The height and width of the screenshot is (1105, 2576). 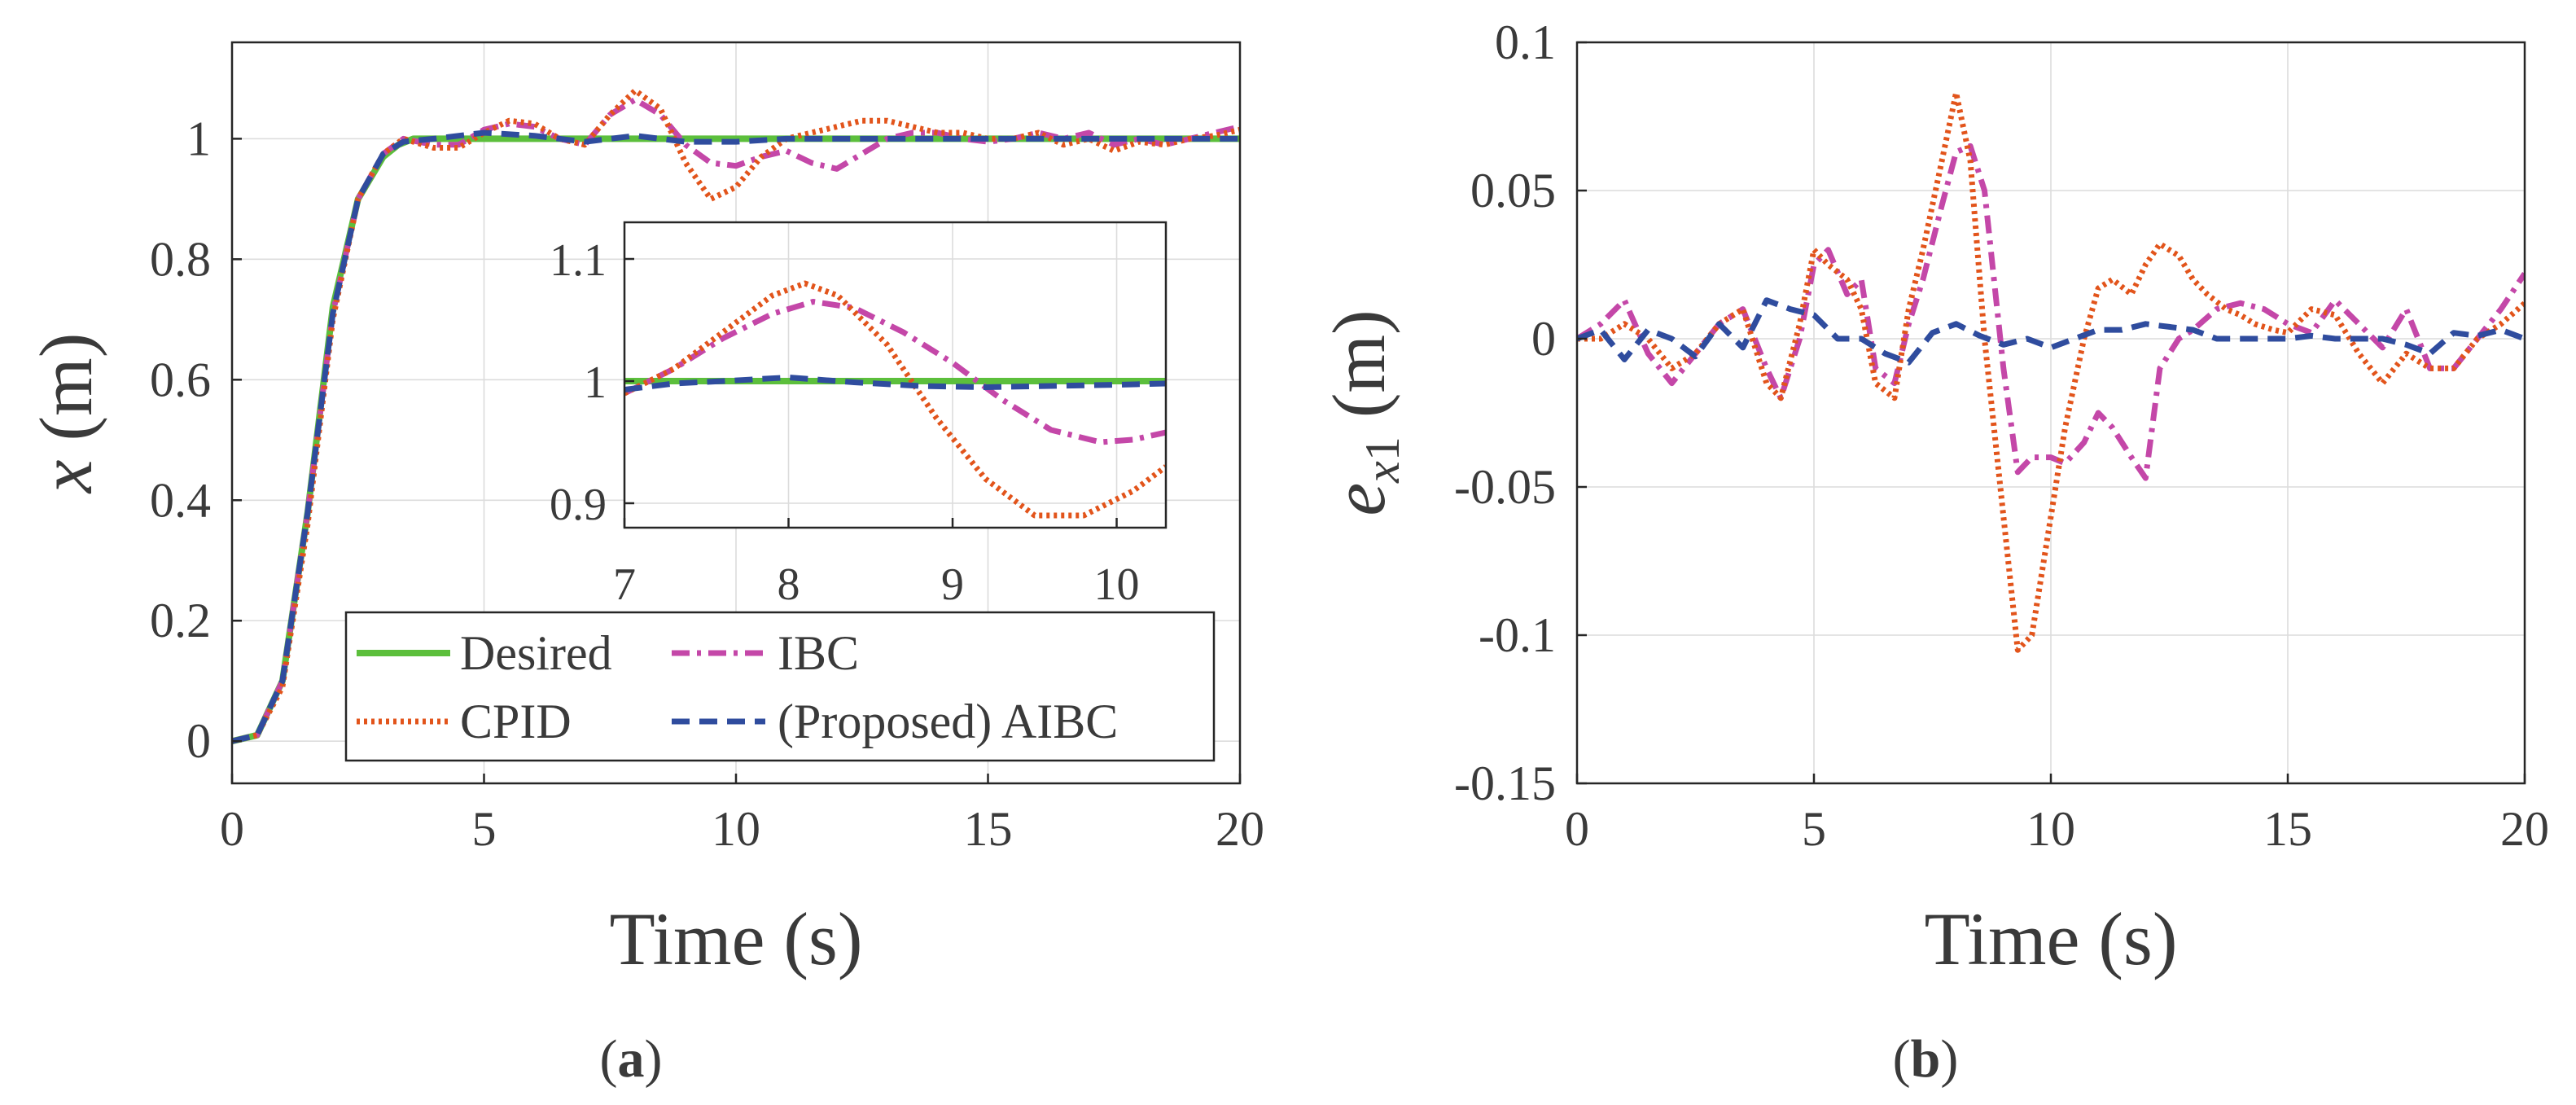 What do you see at coordinates (180, 259) in the screenshot?
I see `y-tick-label: 0.8` at bounding box center [180, 259].